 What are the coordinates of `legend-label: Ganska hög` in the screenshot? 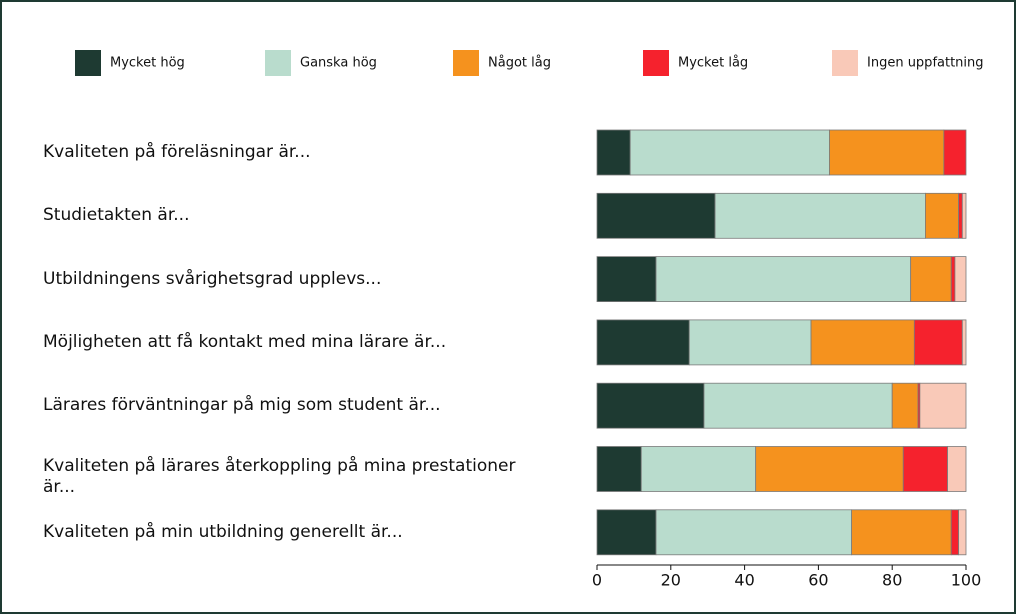 It's located at (338, 63).